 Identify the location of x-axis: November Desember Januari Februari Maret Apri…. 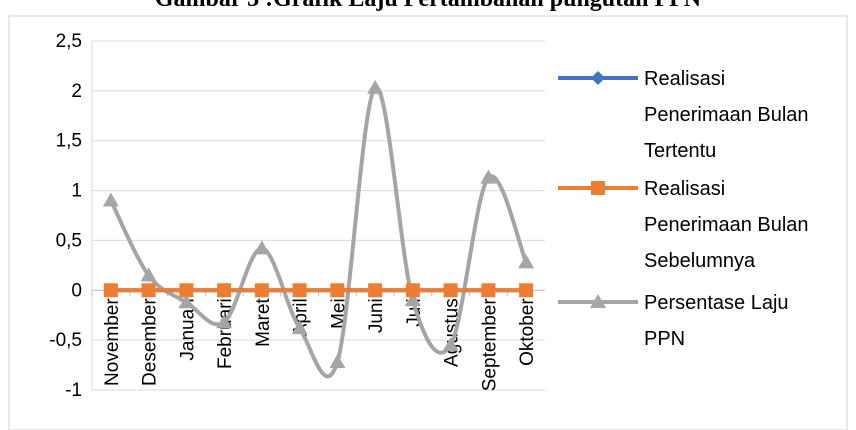
(318, 340).